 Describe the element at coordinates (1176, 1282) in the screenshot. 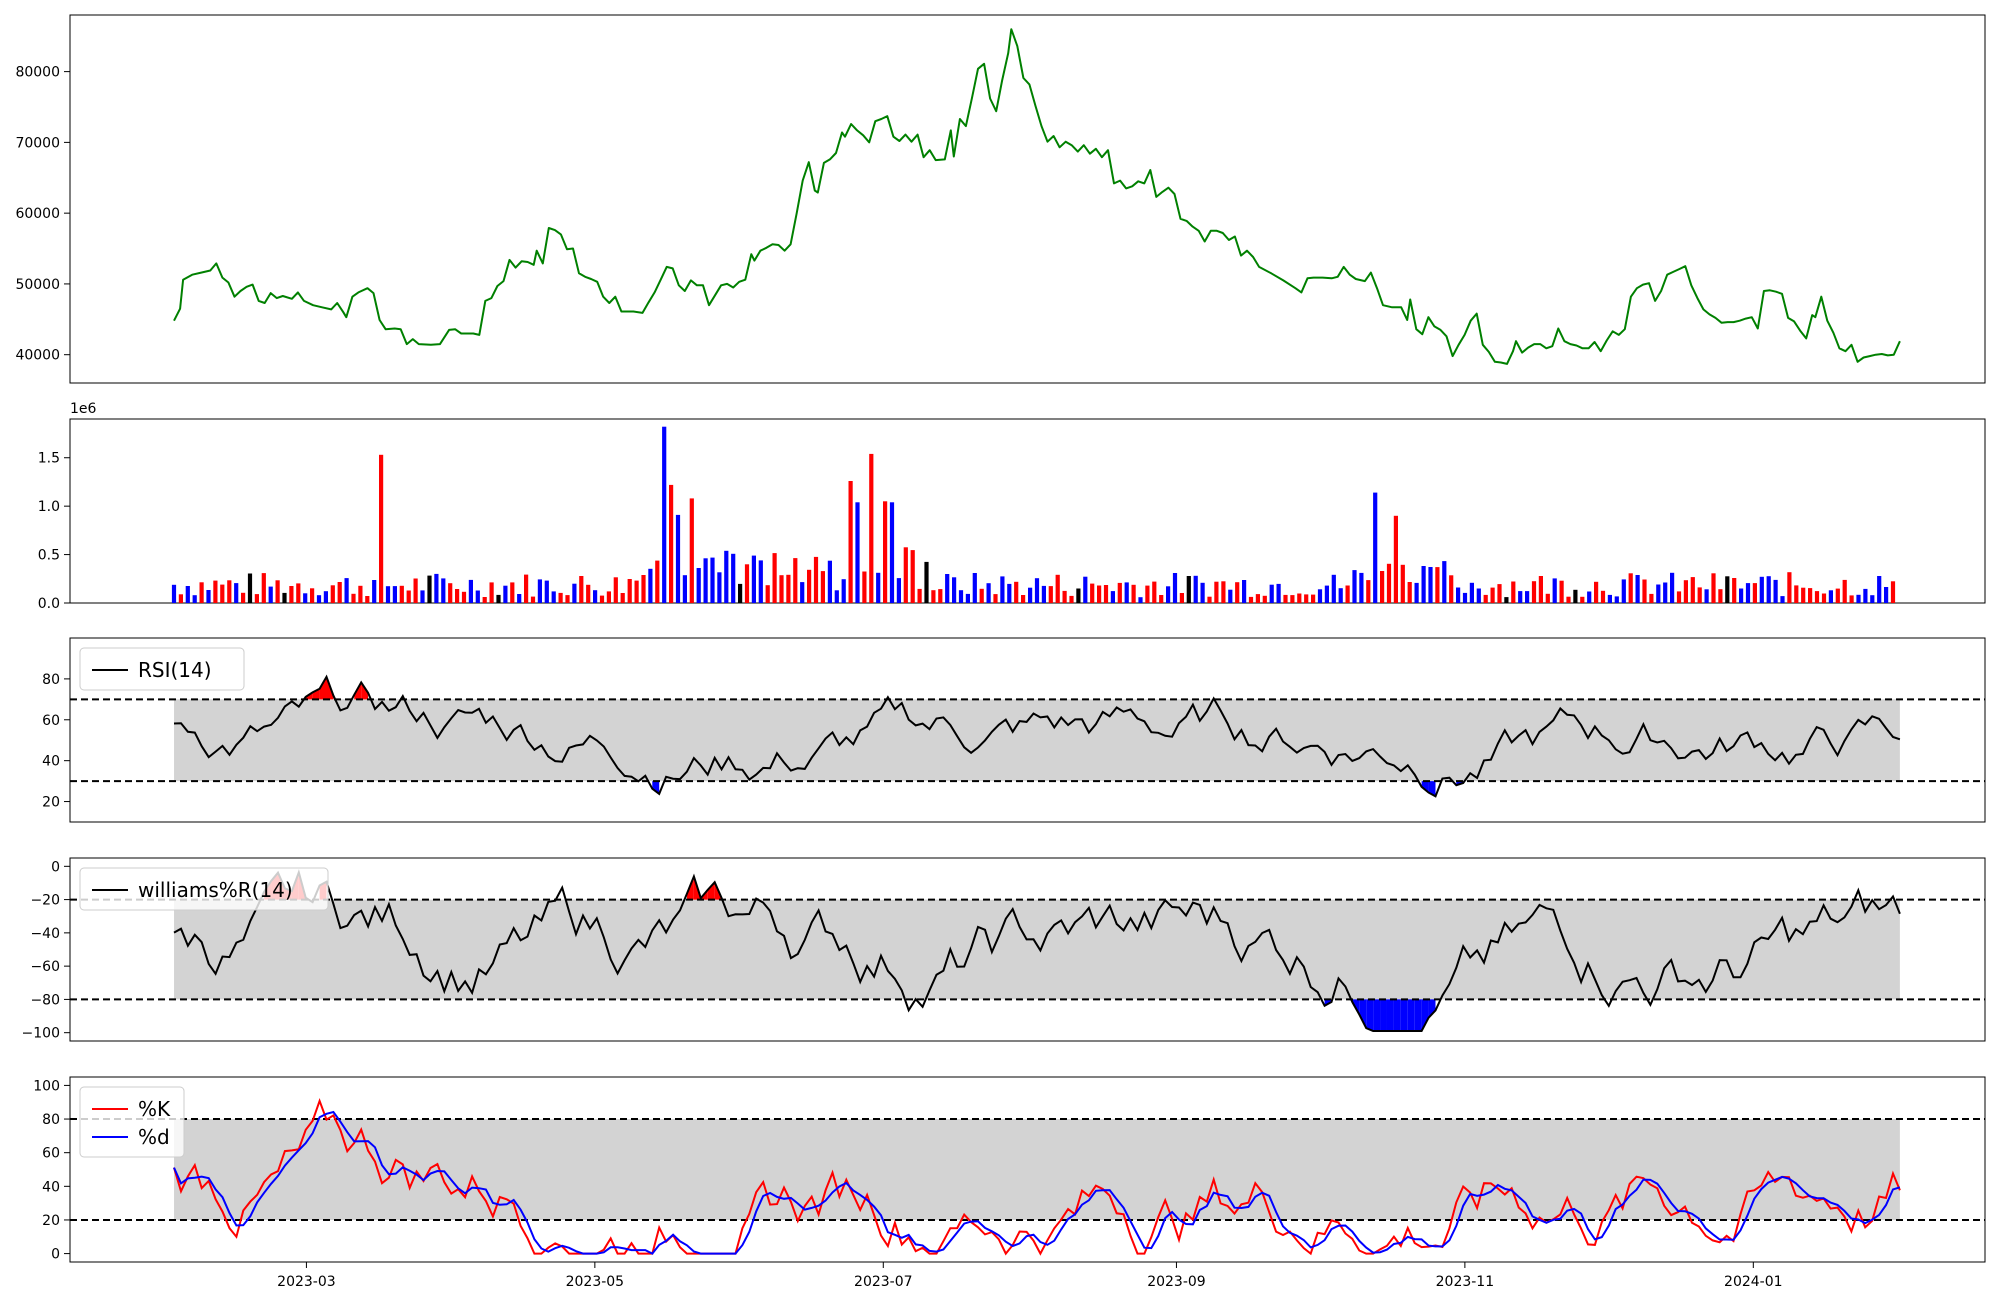

I see `stoch-xtick-label: 2023-09` at that location.